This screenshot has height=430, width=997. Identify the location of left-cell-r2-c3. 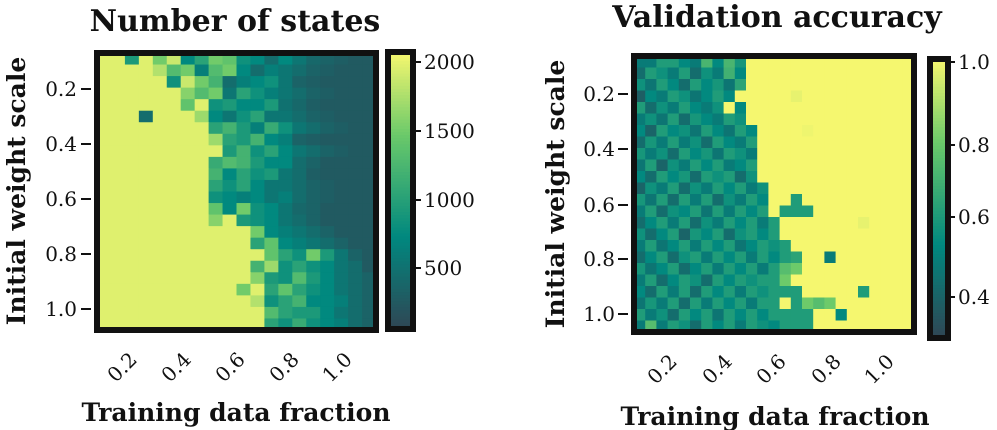
(146, 82).